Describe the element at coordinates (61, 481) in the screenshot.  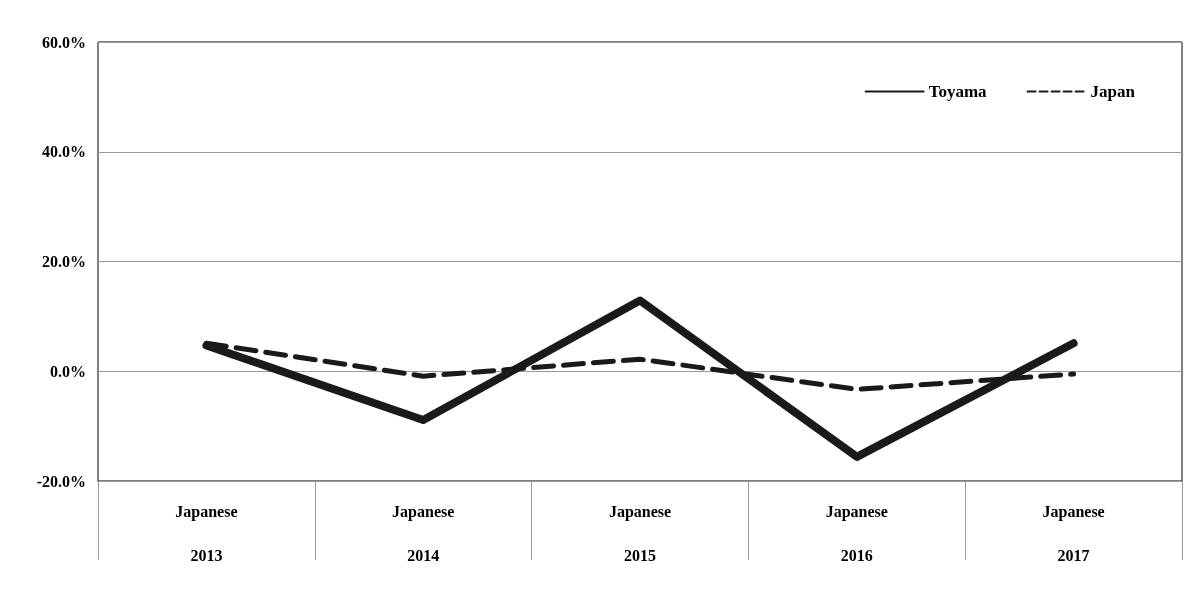
I see `y-tick-label: -20.0%` at that location.